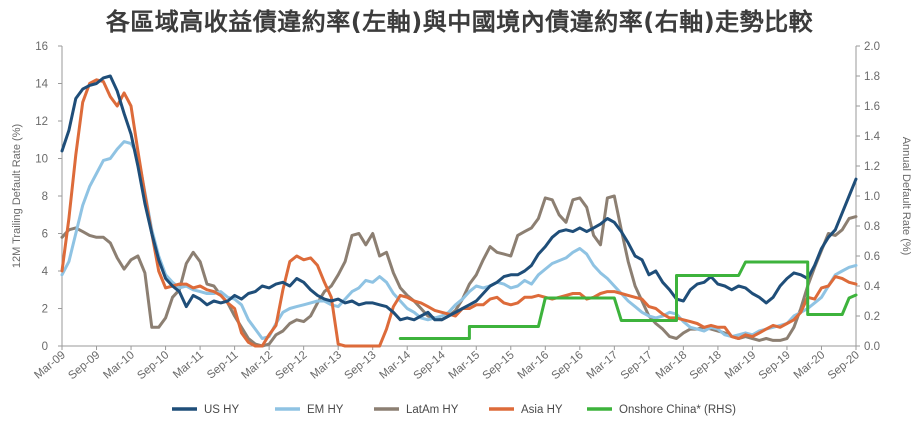  Describe the element at coordinates (41, 85) in the screenshot. I see `y-left-tick-label: 14` at that location.